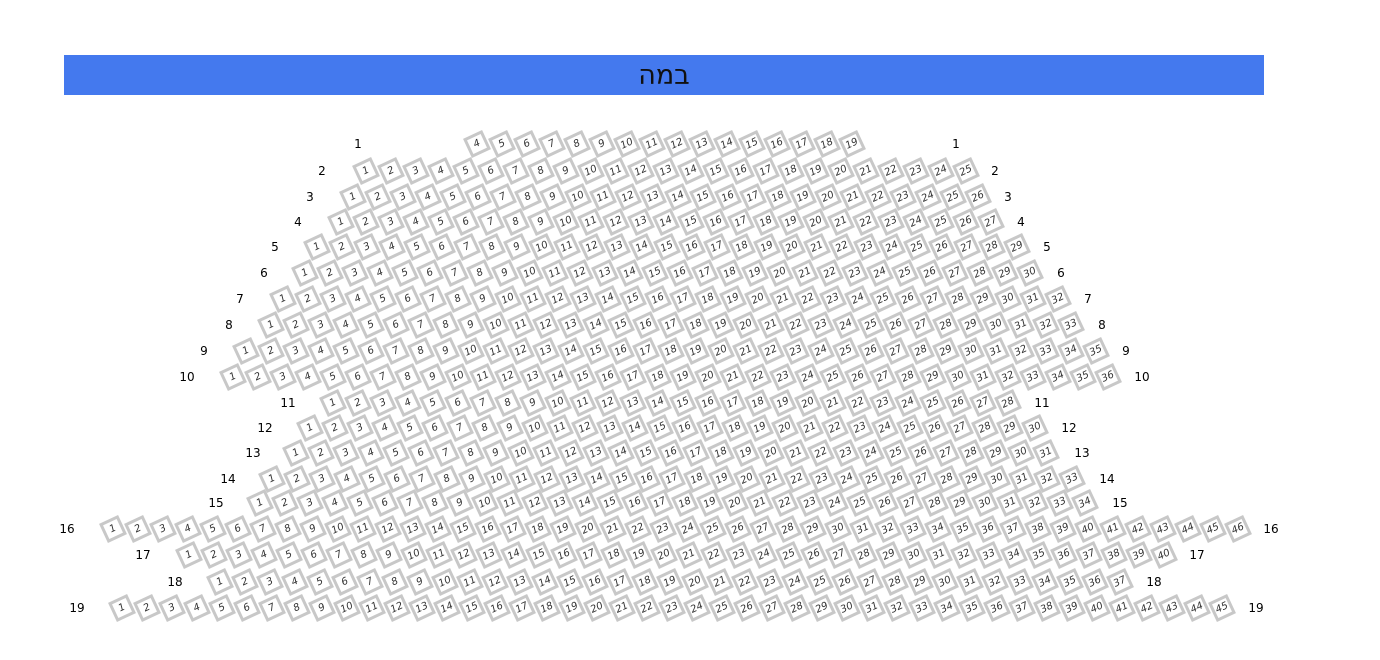 The width and height of the screenshot is (1380, 660). What do you see at coordinates (317, 247) in the screenshot?
I see `seat-row-5-1: 1` at bounding box center [317, 247].